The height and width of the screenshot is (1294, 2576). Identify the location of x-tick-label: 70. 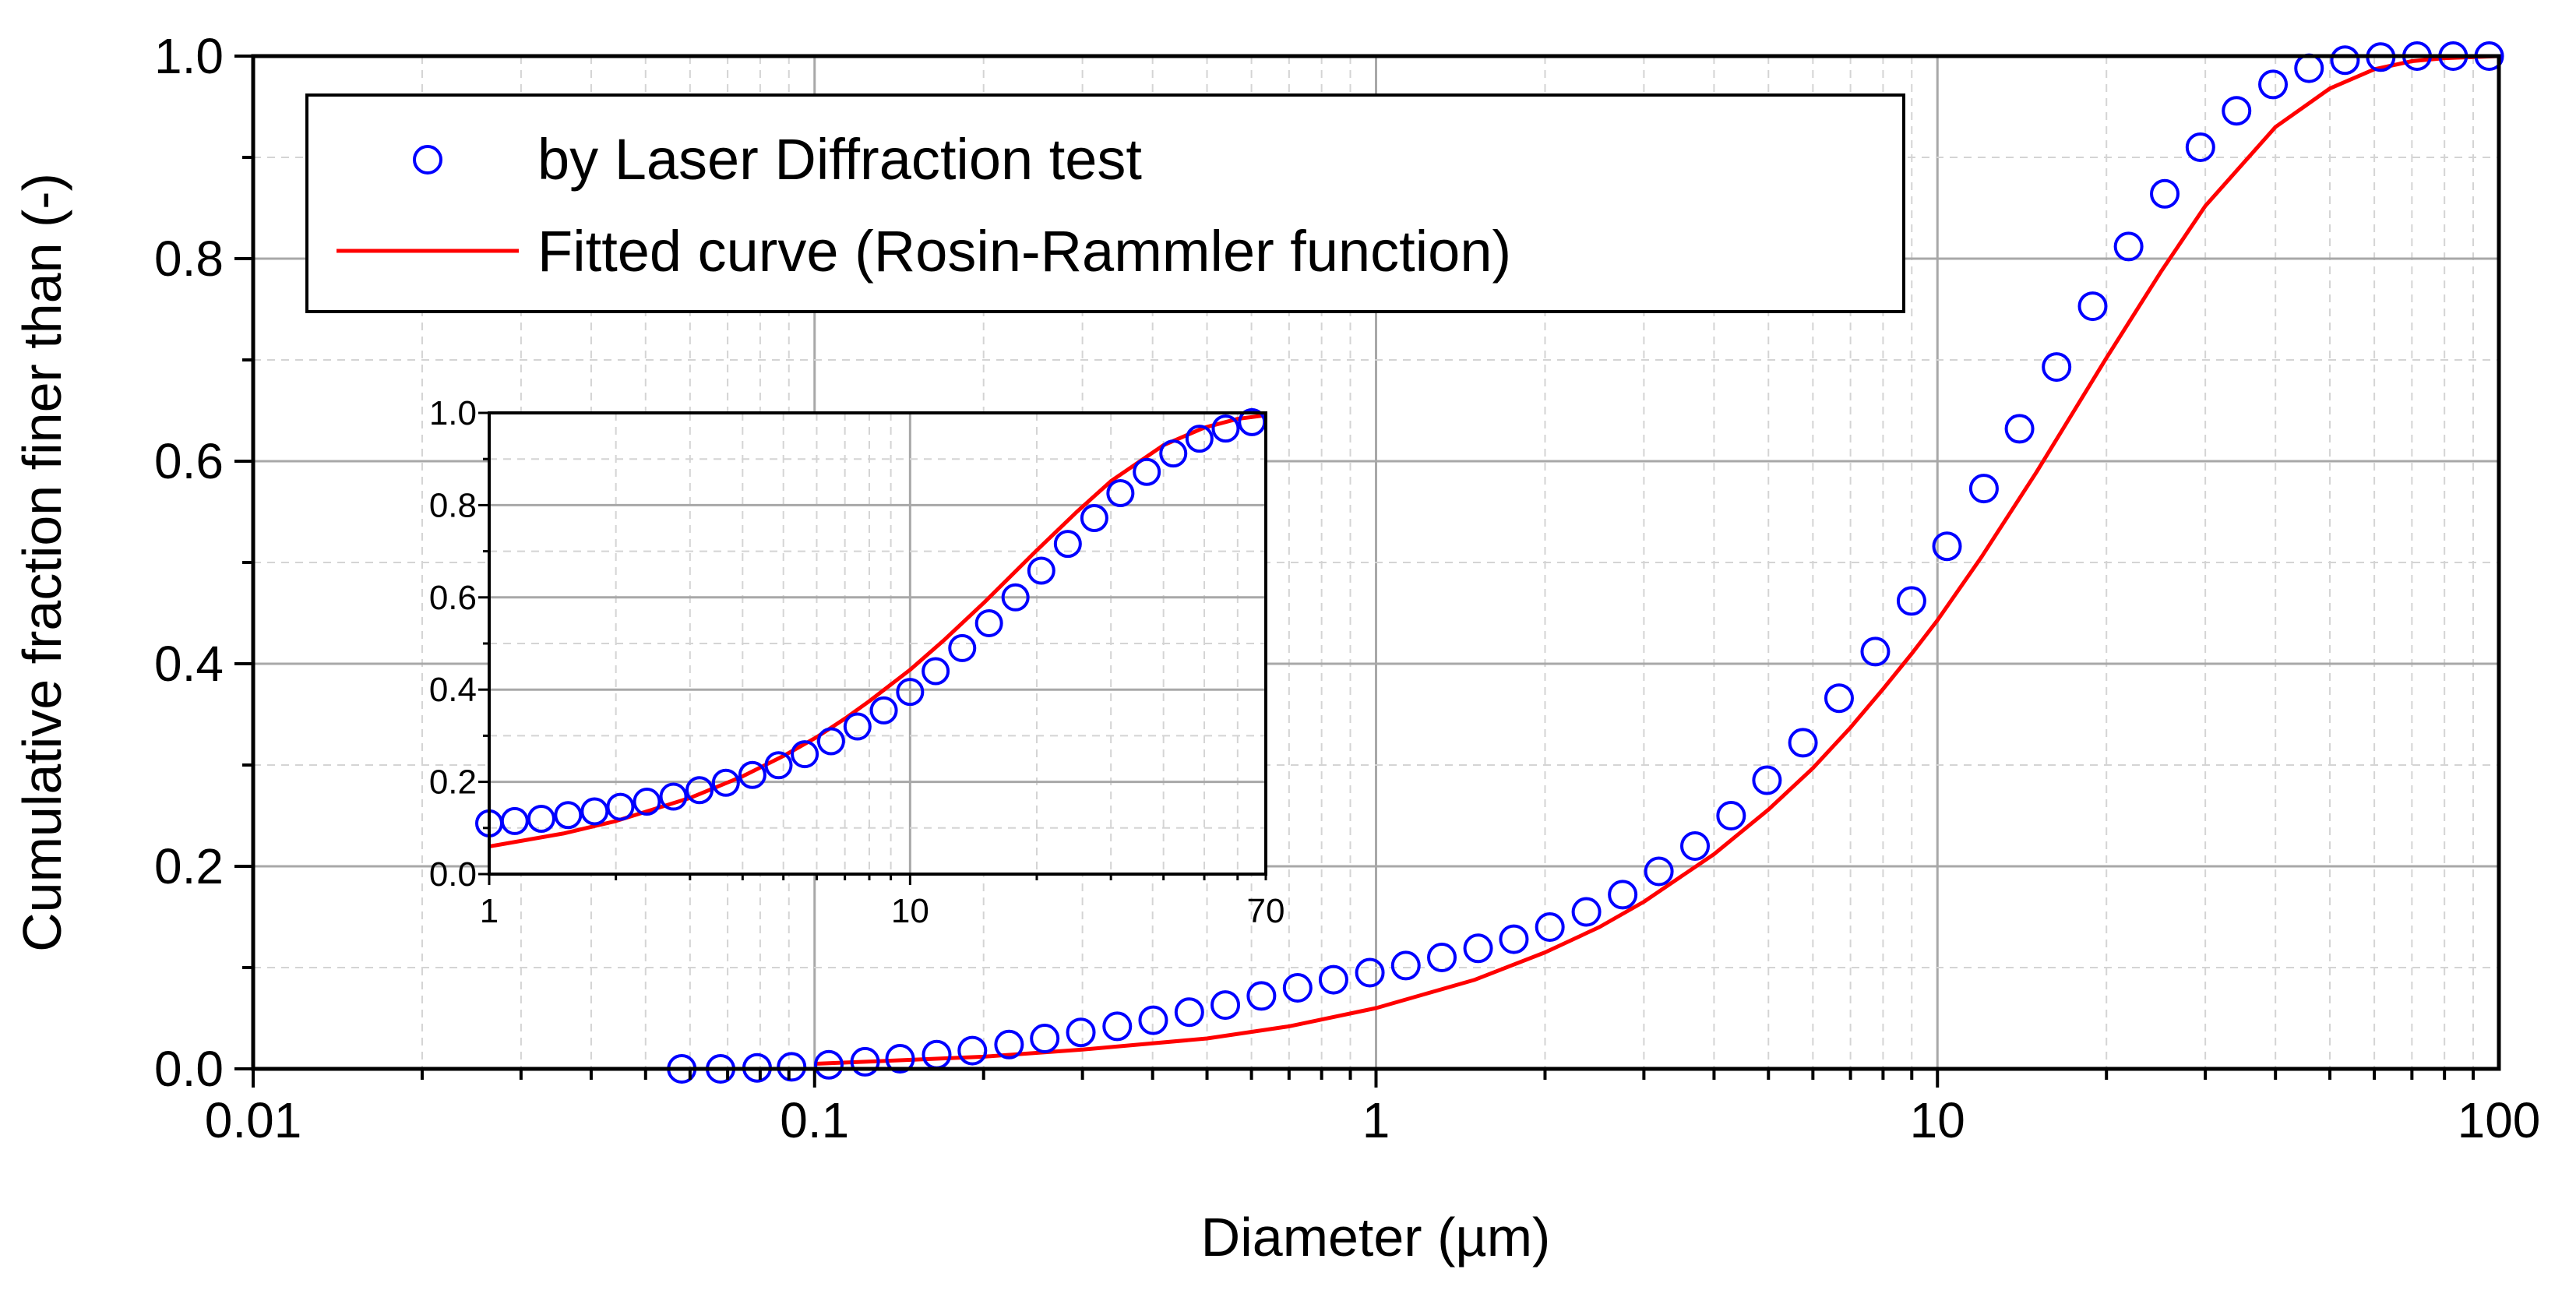
(1266, 911).